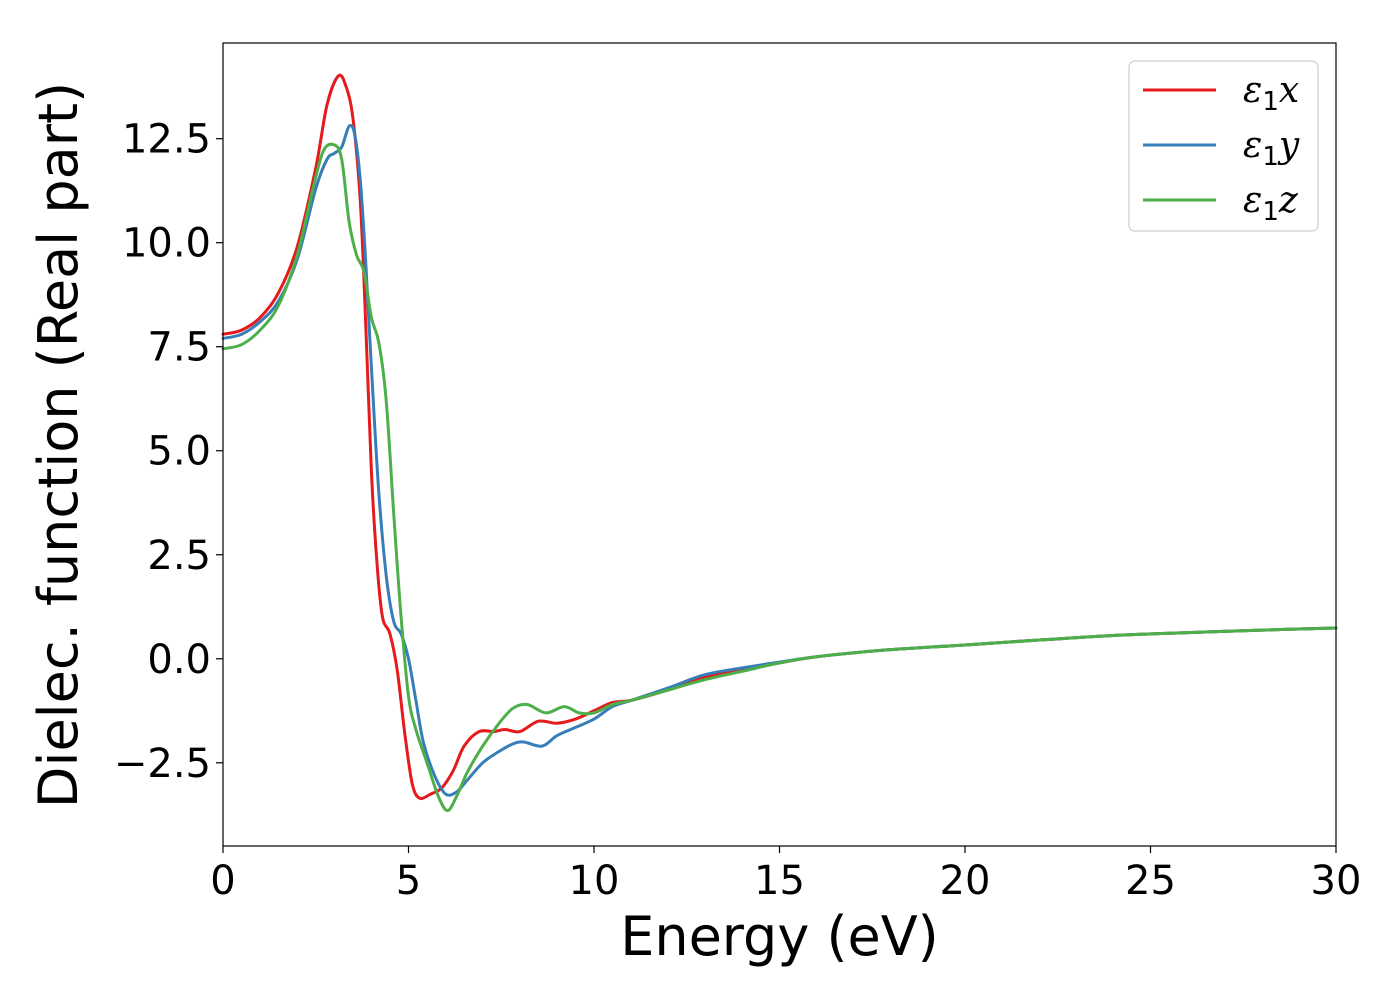 The width and height of the screenshot is (1400, 1000). I want to click on y-axis-label: Dielec. function (Real part), so click(58, 445).